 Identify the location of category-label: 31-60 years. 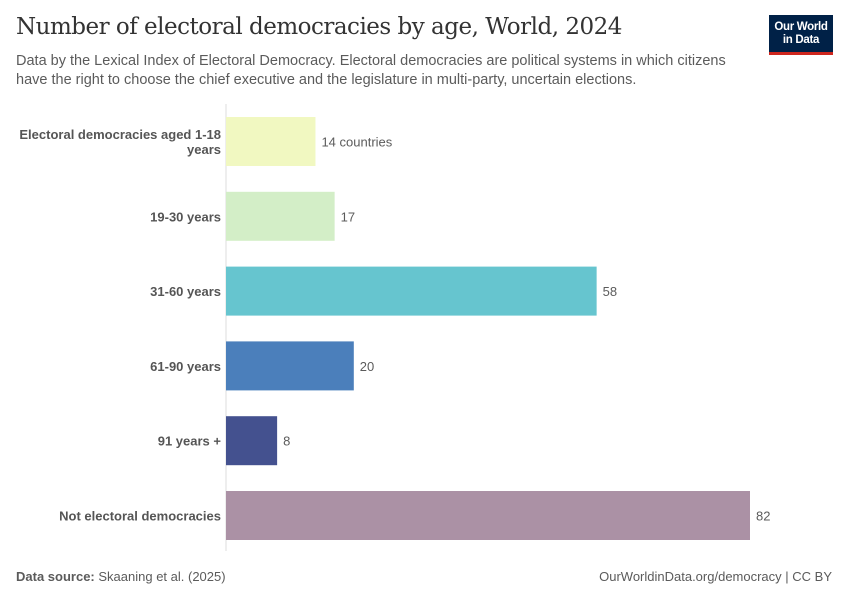
(185, 291).